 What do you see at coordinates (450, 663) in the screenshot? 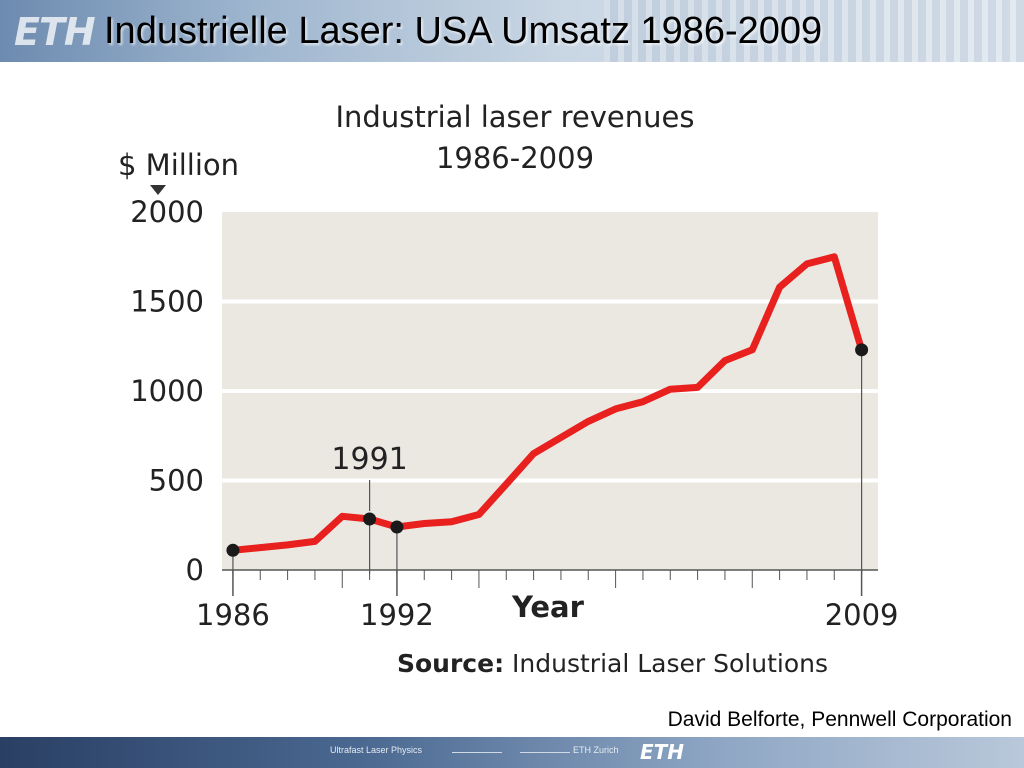
I see `source-label: Source:` at bounding box center [450, 663].